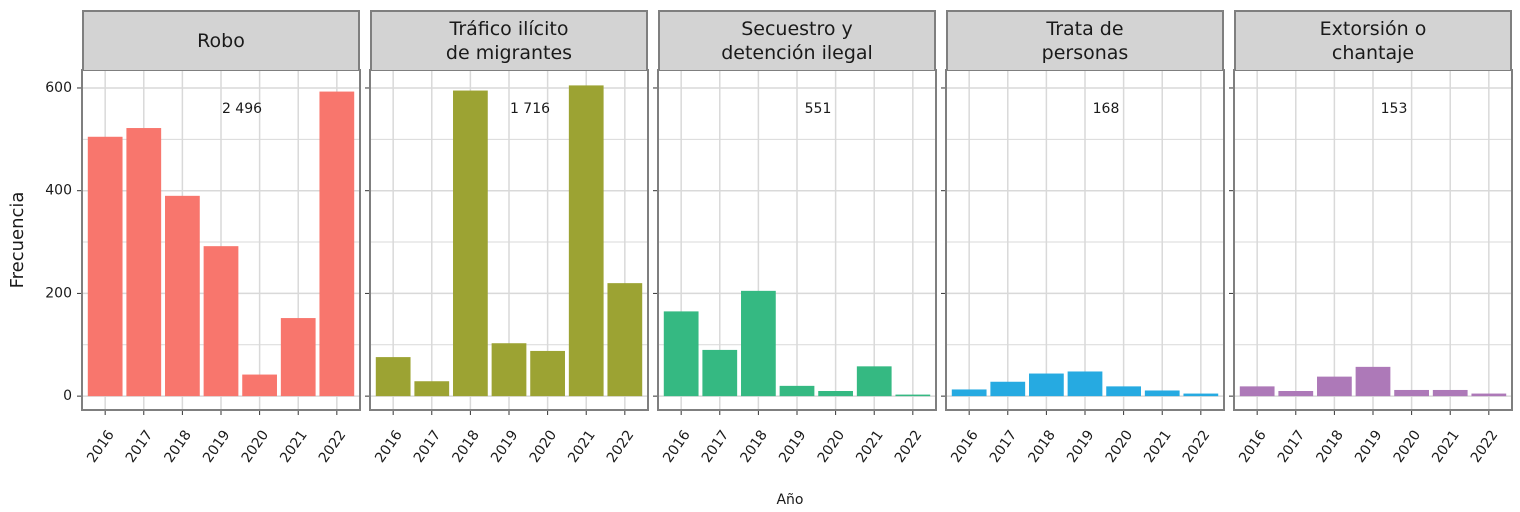 This screenshot has height=512, width=1520. What do you see at coordinates (1106, 109) in the screenshot?
I see `total-annotation: 168` at bounding box center [1106, 109].